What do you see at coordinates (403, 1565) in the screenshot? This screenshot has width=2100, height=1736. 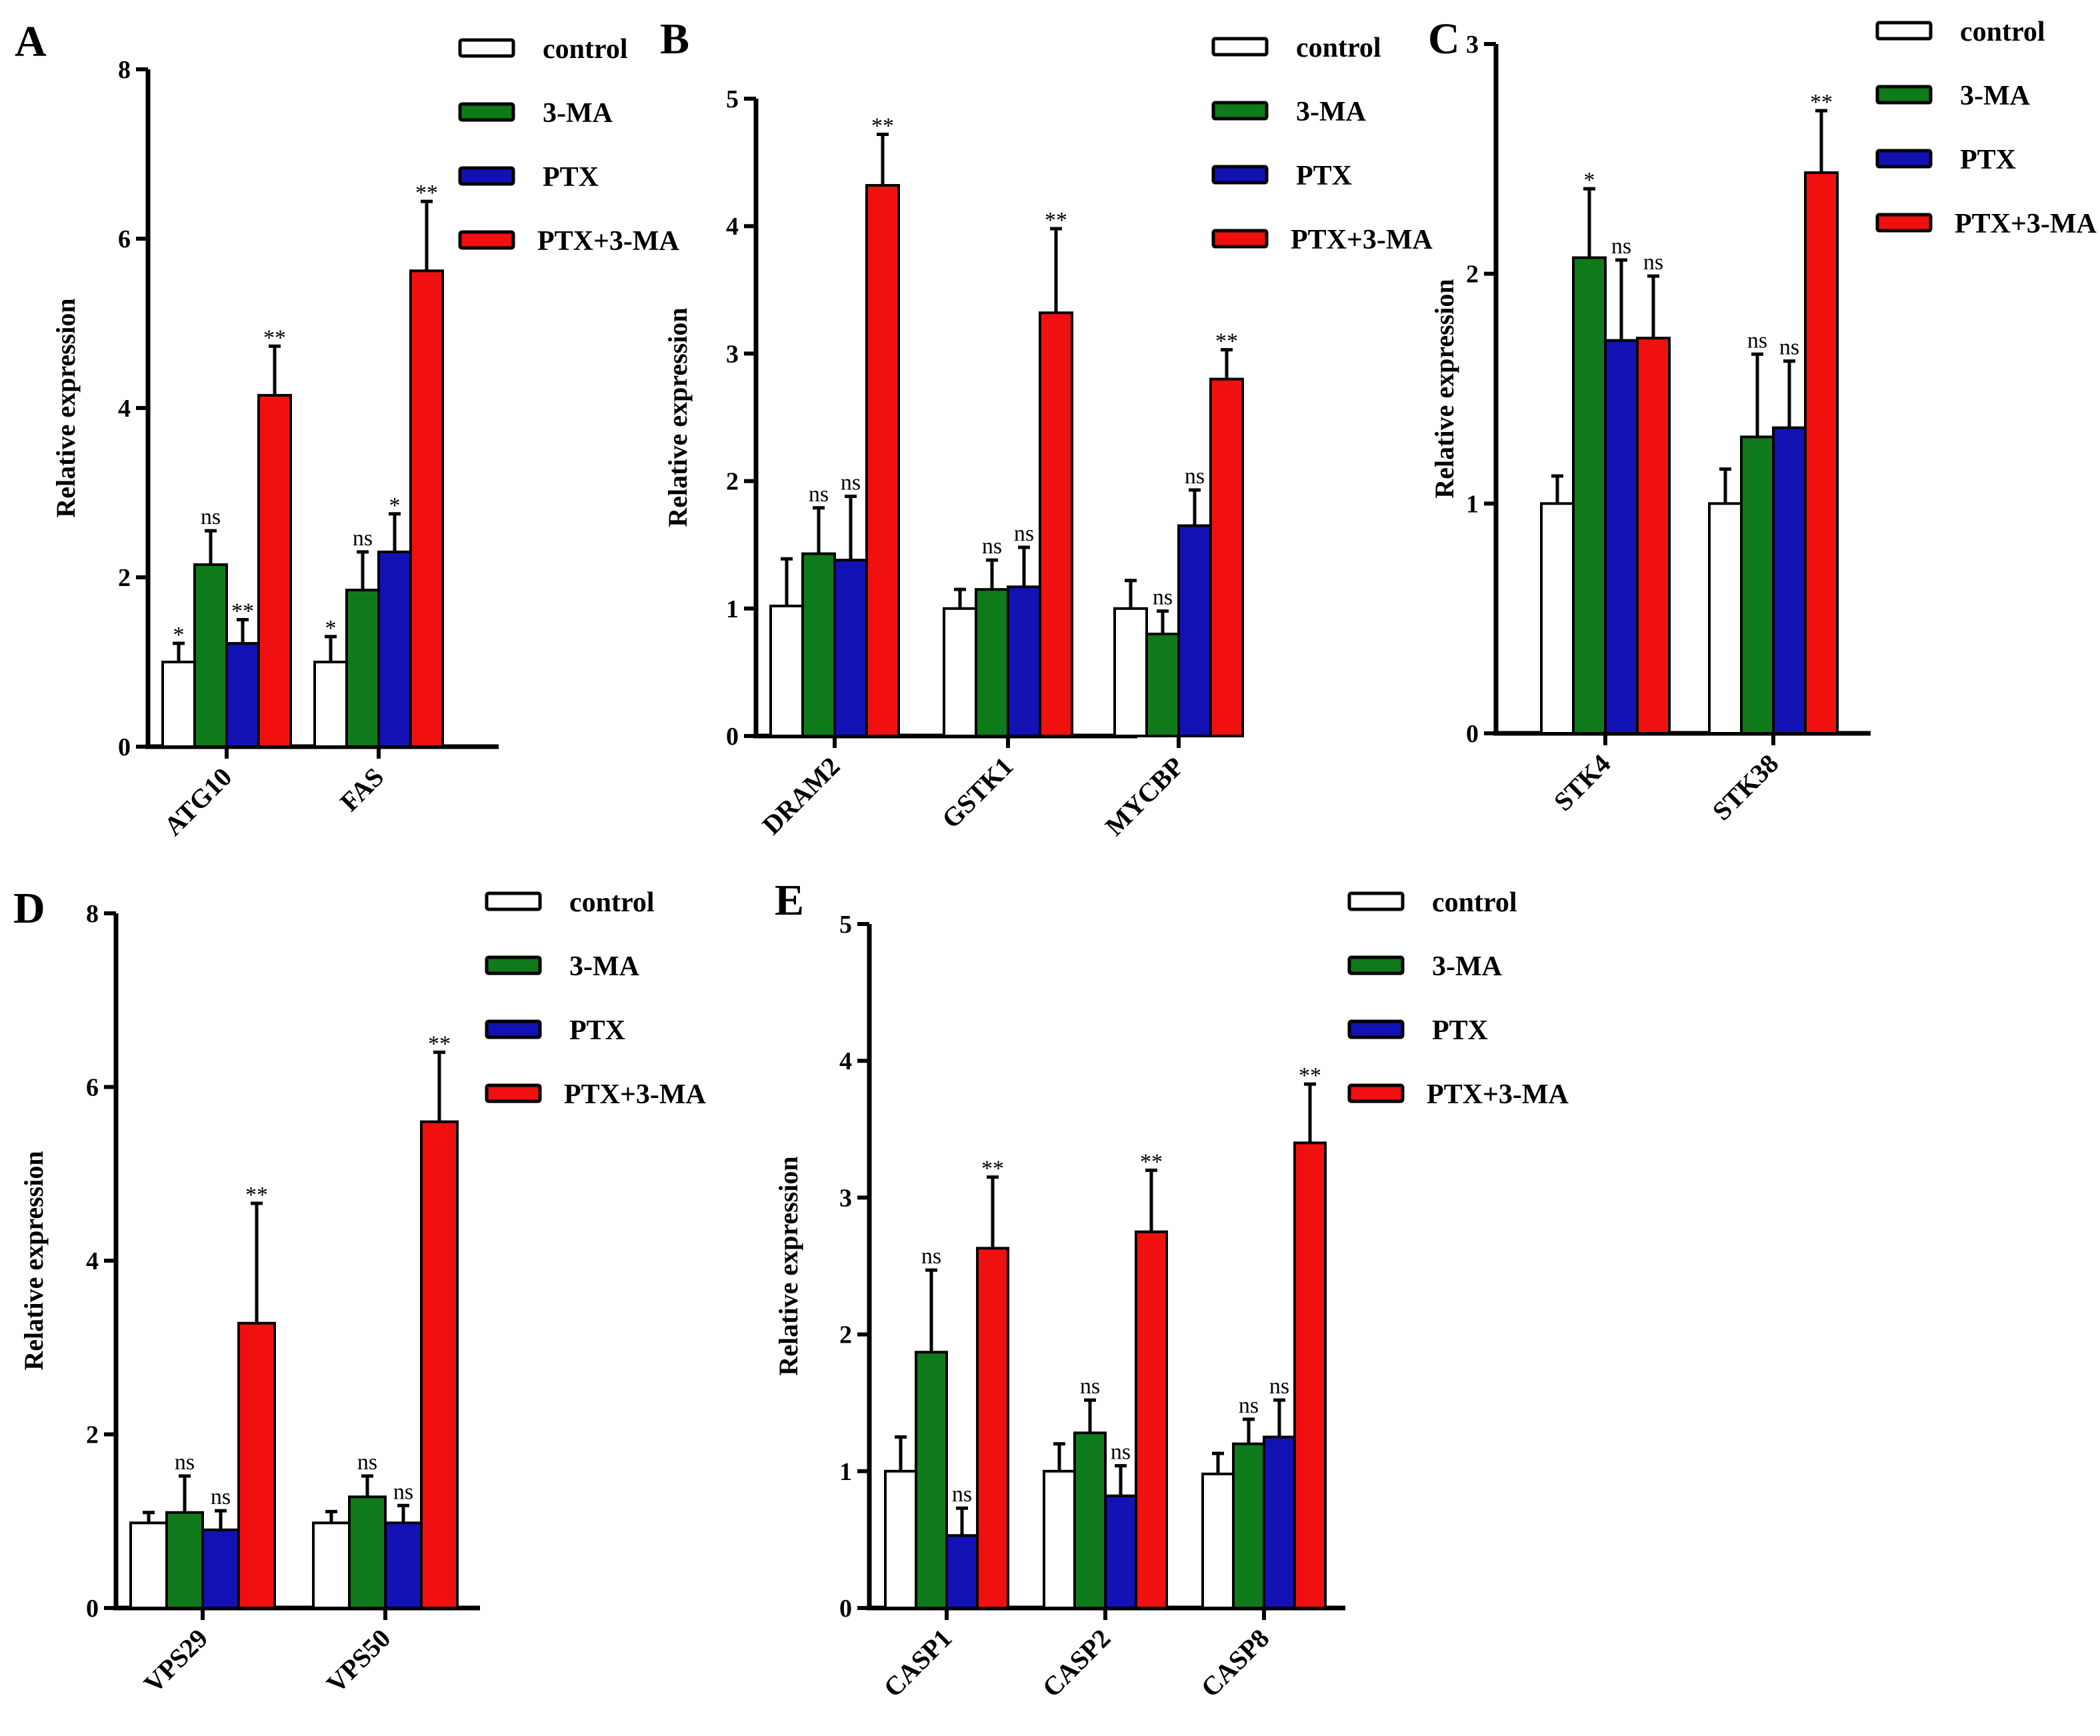 I see `bar-ptx-vps50` at bounding box center [403, 1565].